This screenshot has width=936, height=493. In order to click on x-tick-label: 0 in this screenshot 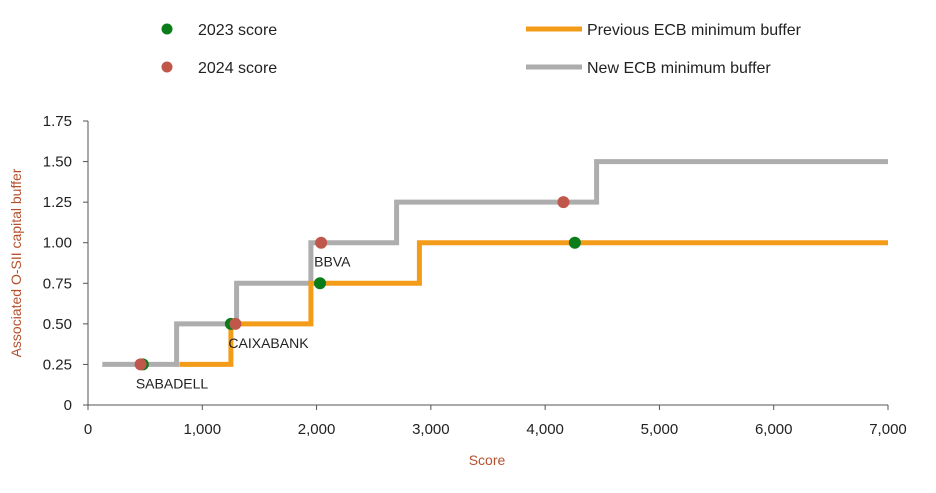, I will do `click(88, 429)`.